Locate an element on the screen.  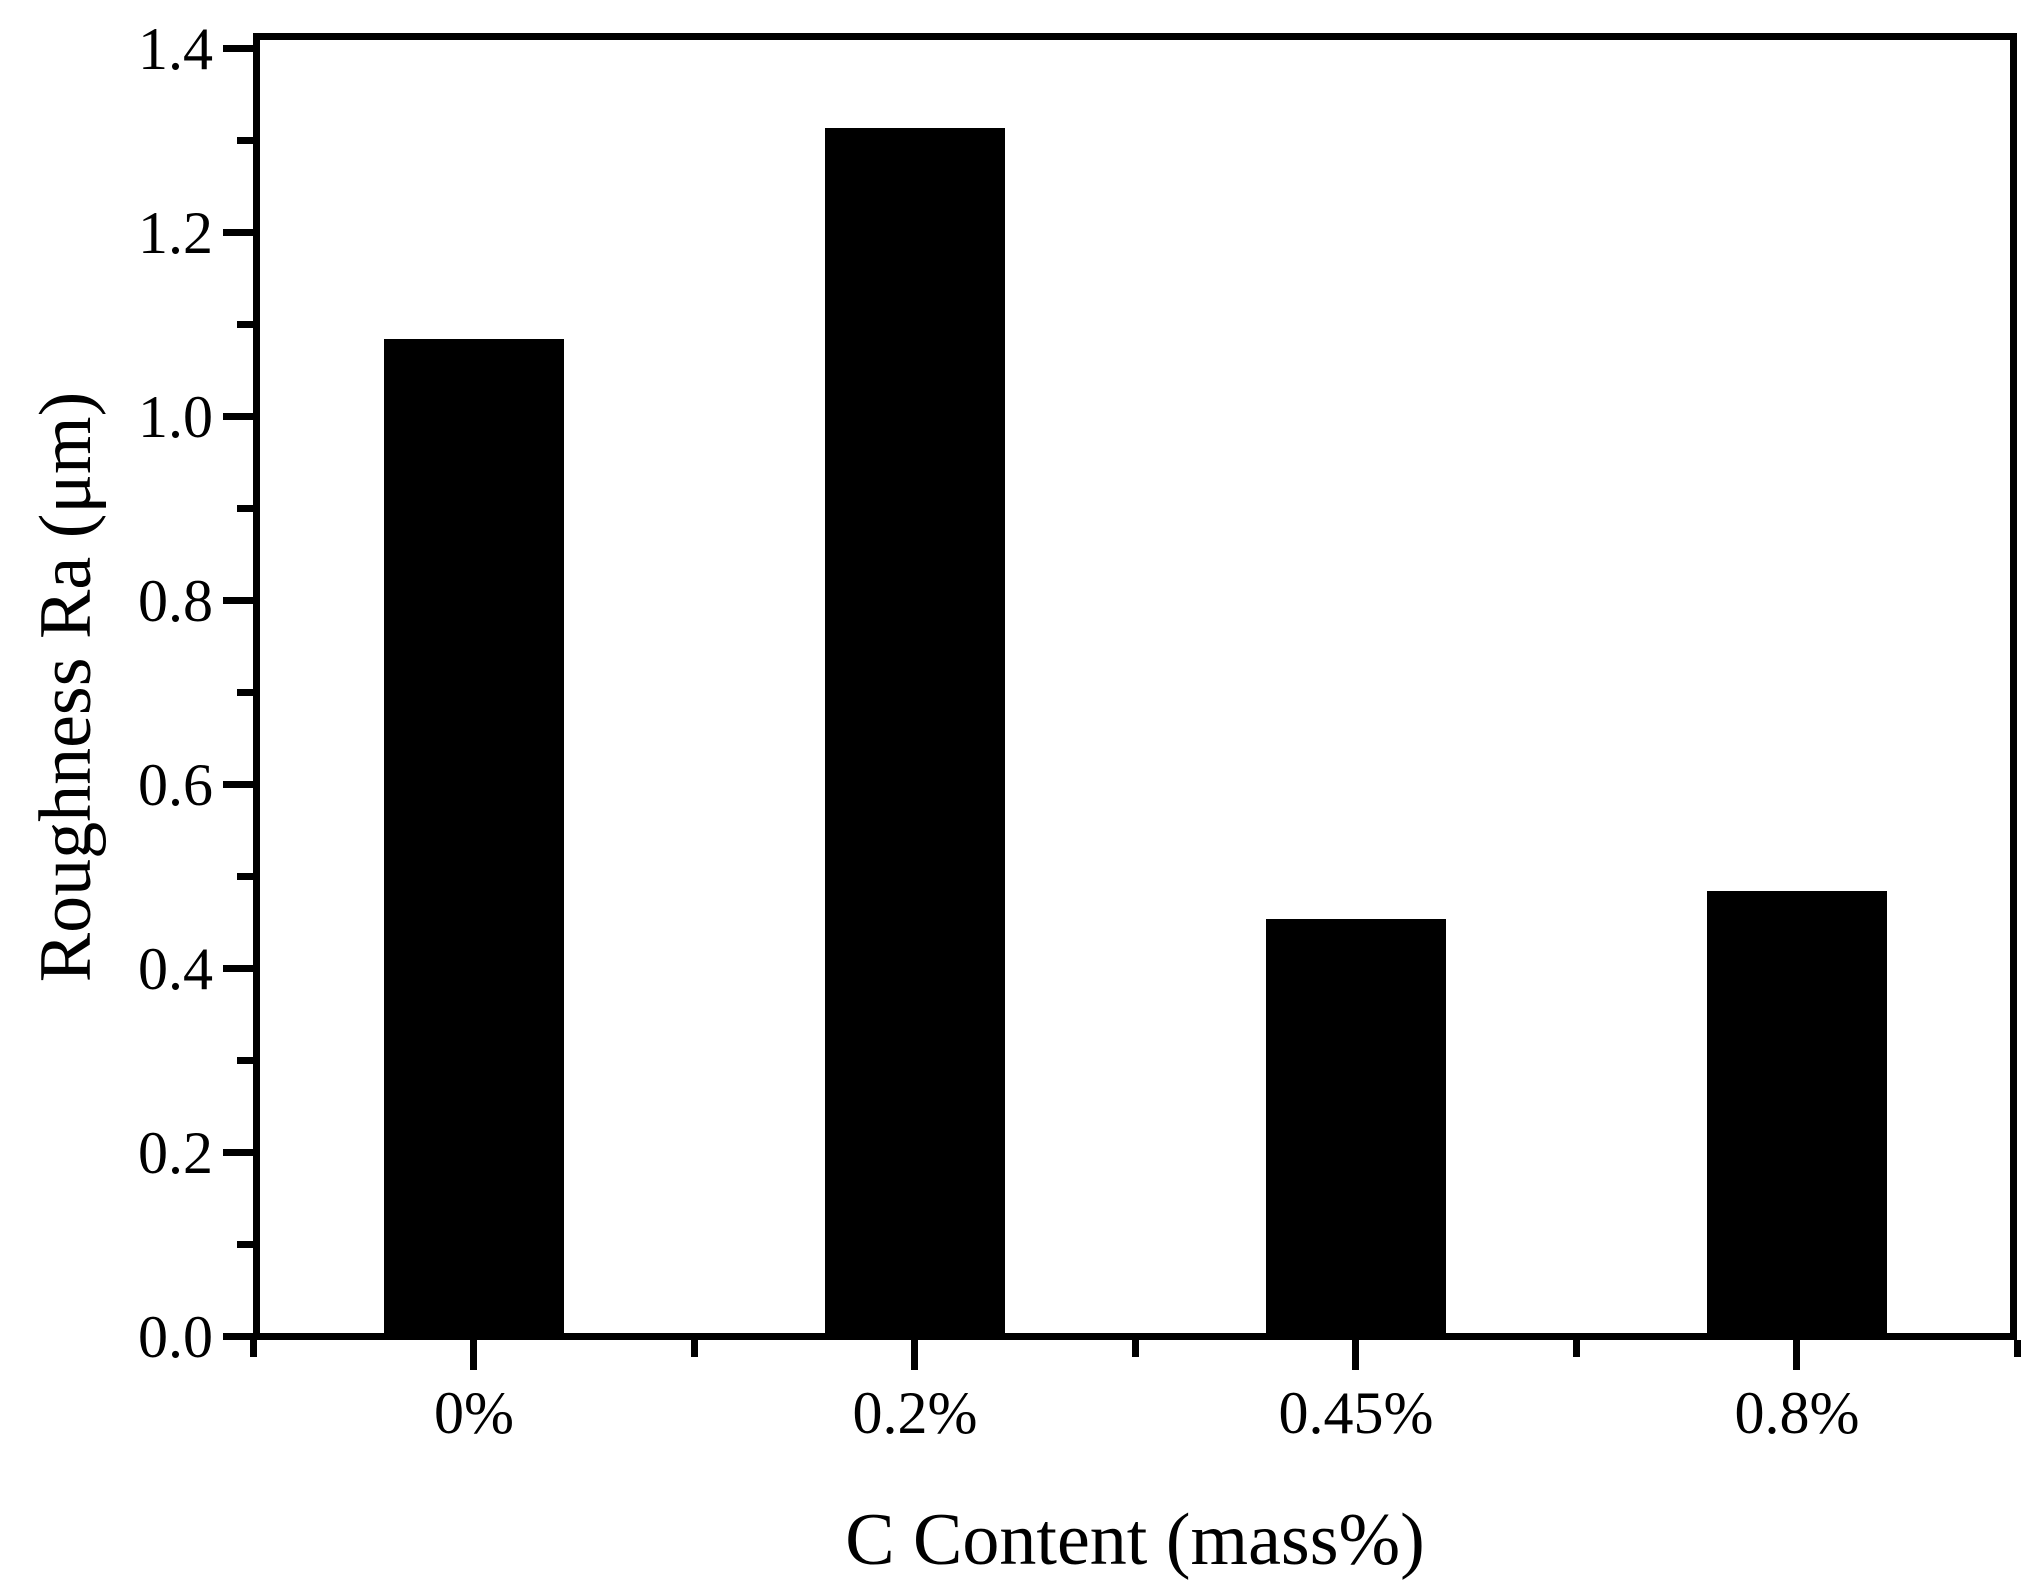
bar-0.2% is located at coordinates (915, 730).